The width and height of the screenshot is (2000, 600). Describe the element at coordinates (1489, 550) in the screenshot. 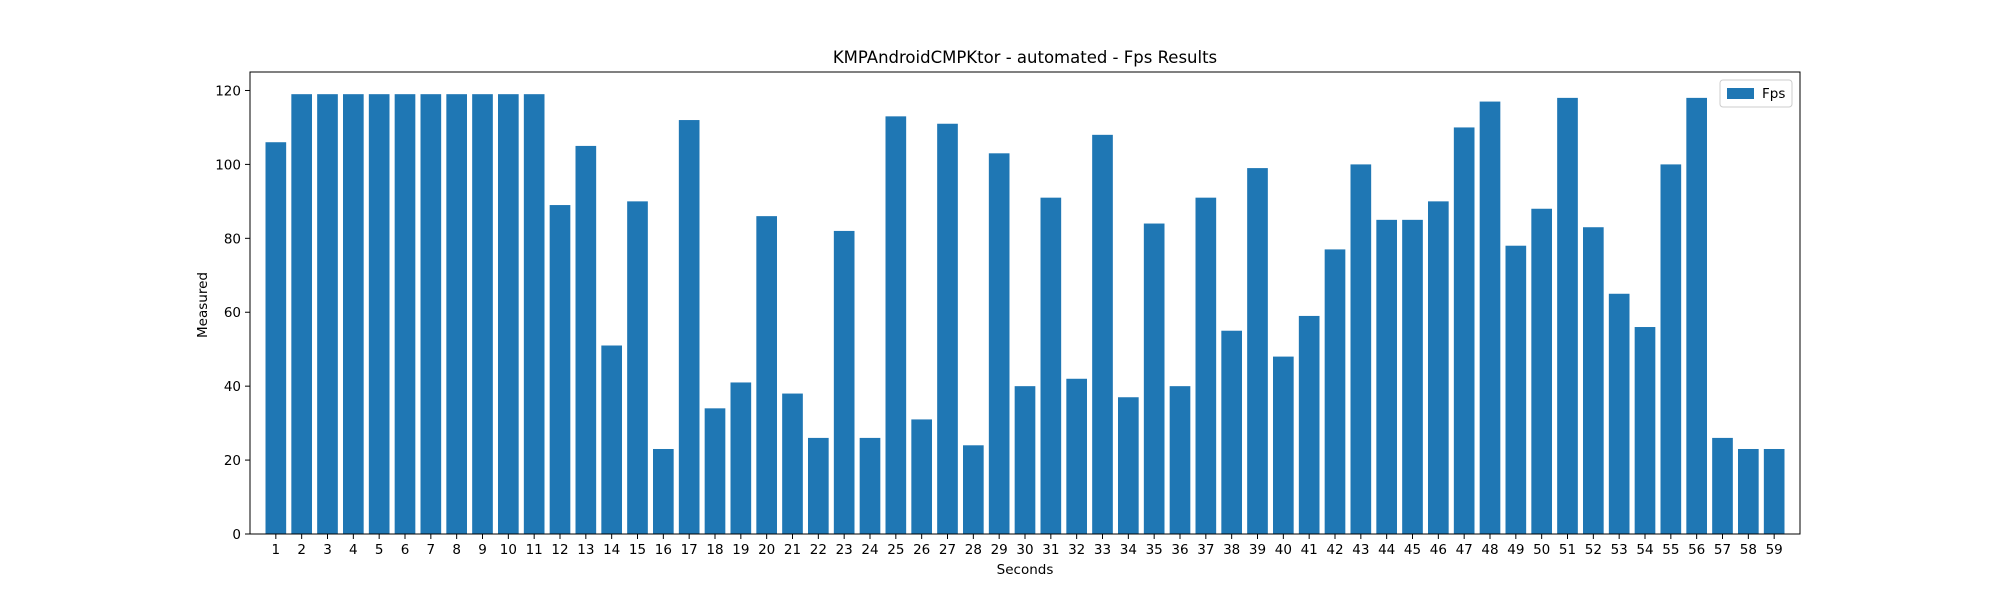

I see `x-tick-label: 48` at that location.